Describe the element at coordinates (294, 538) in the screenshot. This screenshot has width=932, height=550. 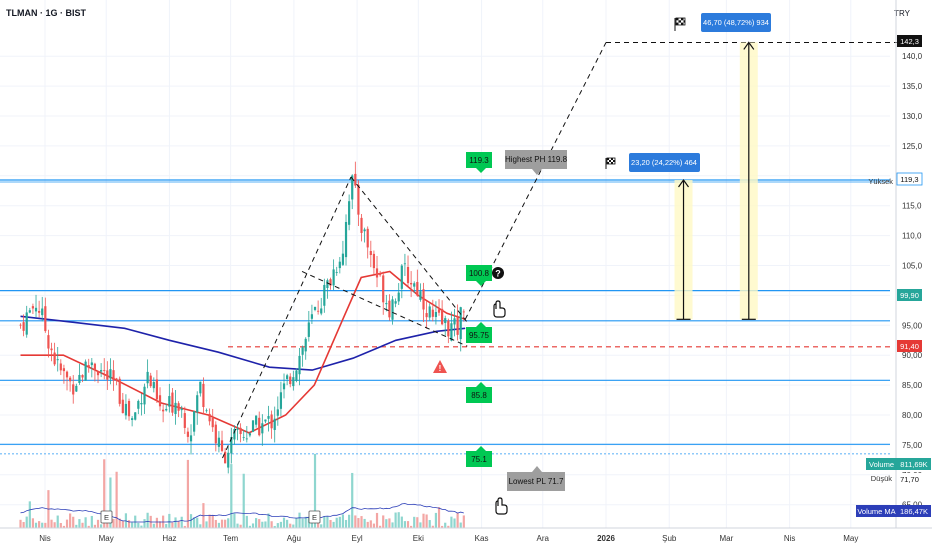
I see `x-tick-label: Ağu` at that location.